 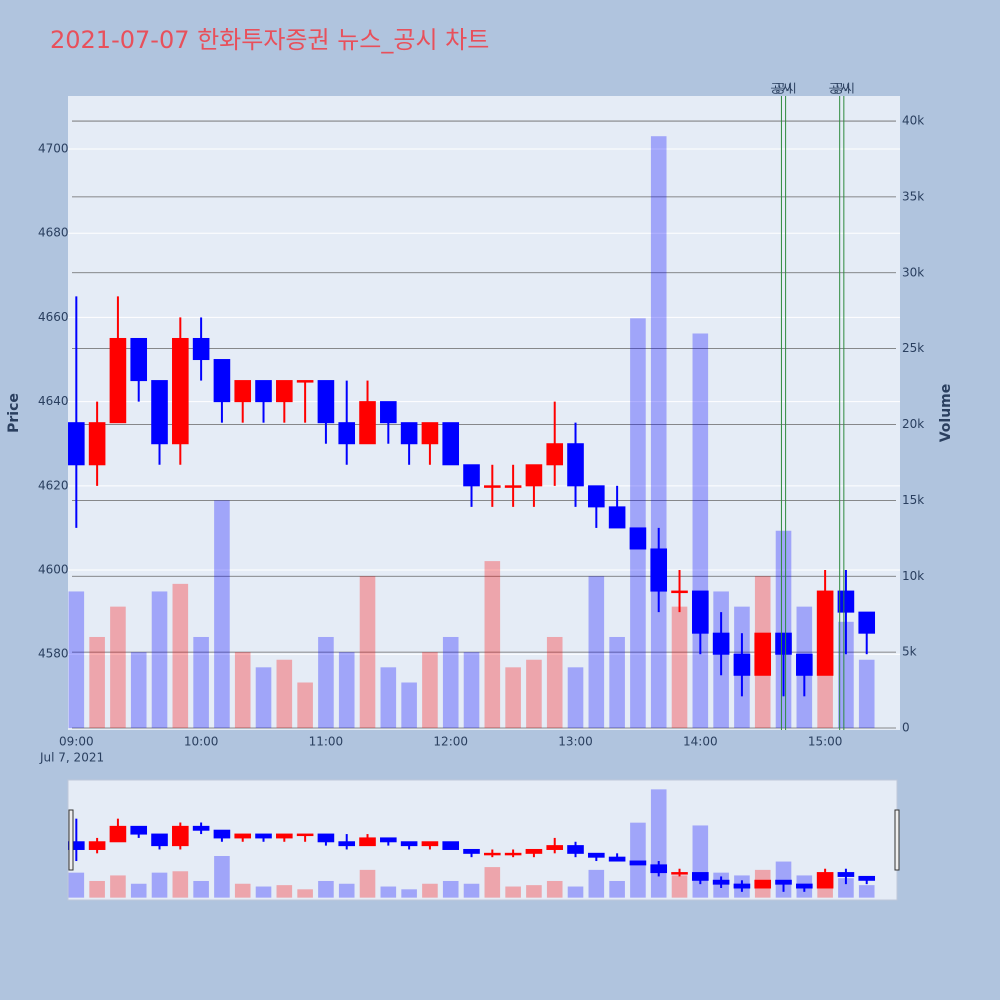 What do you see at coordinates (450, 742) in the screenshot?
I see `x-tick-label: 12:00` at bounding box center [450, 742].